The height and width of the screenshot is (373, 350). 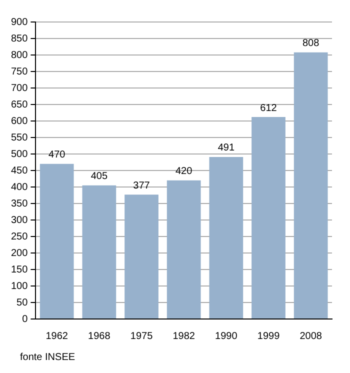 What do you see at coordinates (269, 108) in the screenshot?
I see `data-label: 612` at bounding box center [269, 108].